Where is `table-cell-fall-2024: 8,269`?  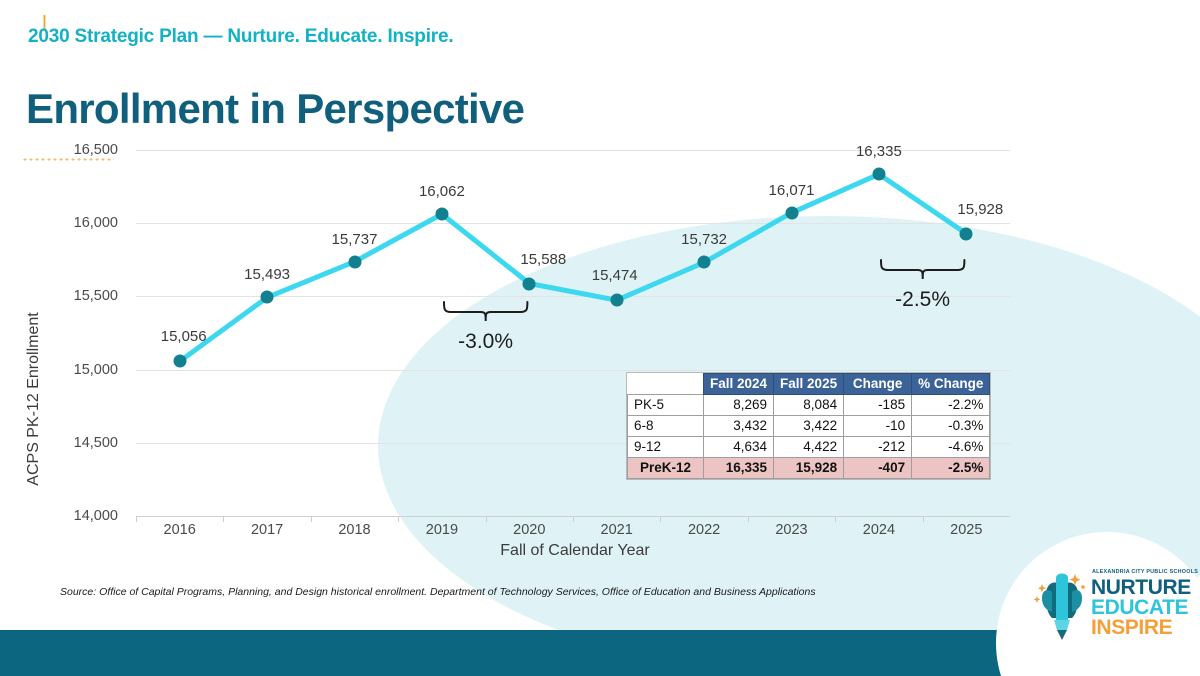 table-cell-fall-2024: 8,269 is located at coordinates (738, 405).